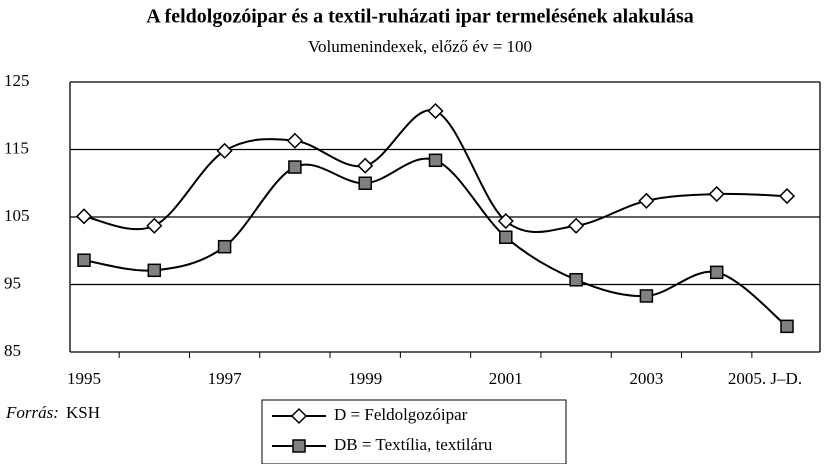 The image size is (830, 464). What do you see at coordinates (413, 444) in the screenshot?
I see `legend-label: DB = Textília, textiláru` at bounding box center [413, 444].